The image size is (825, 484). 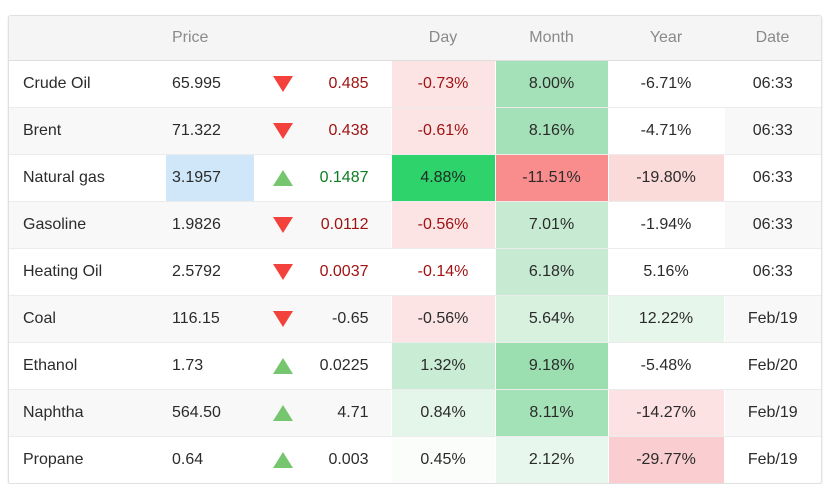 I want to click on price-cell: 0.64, so click(x=188, y=459).